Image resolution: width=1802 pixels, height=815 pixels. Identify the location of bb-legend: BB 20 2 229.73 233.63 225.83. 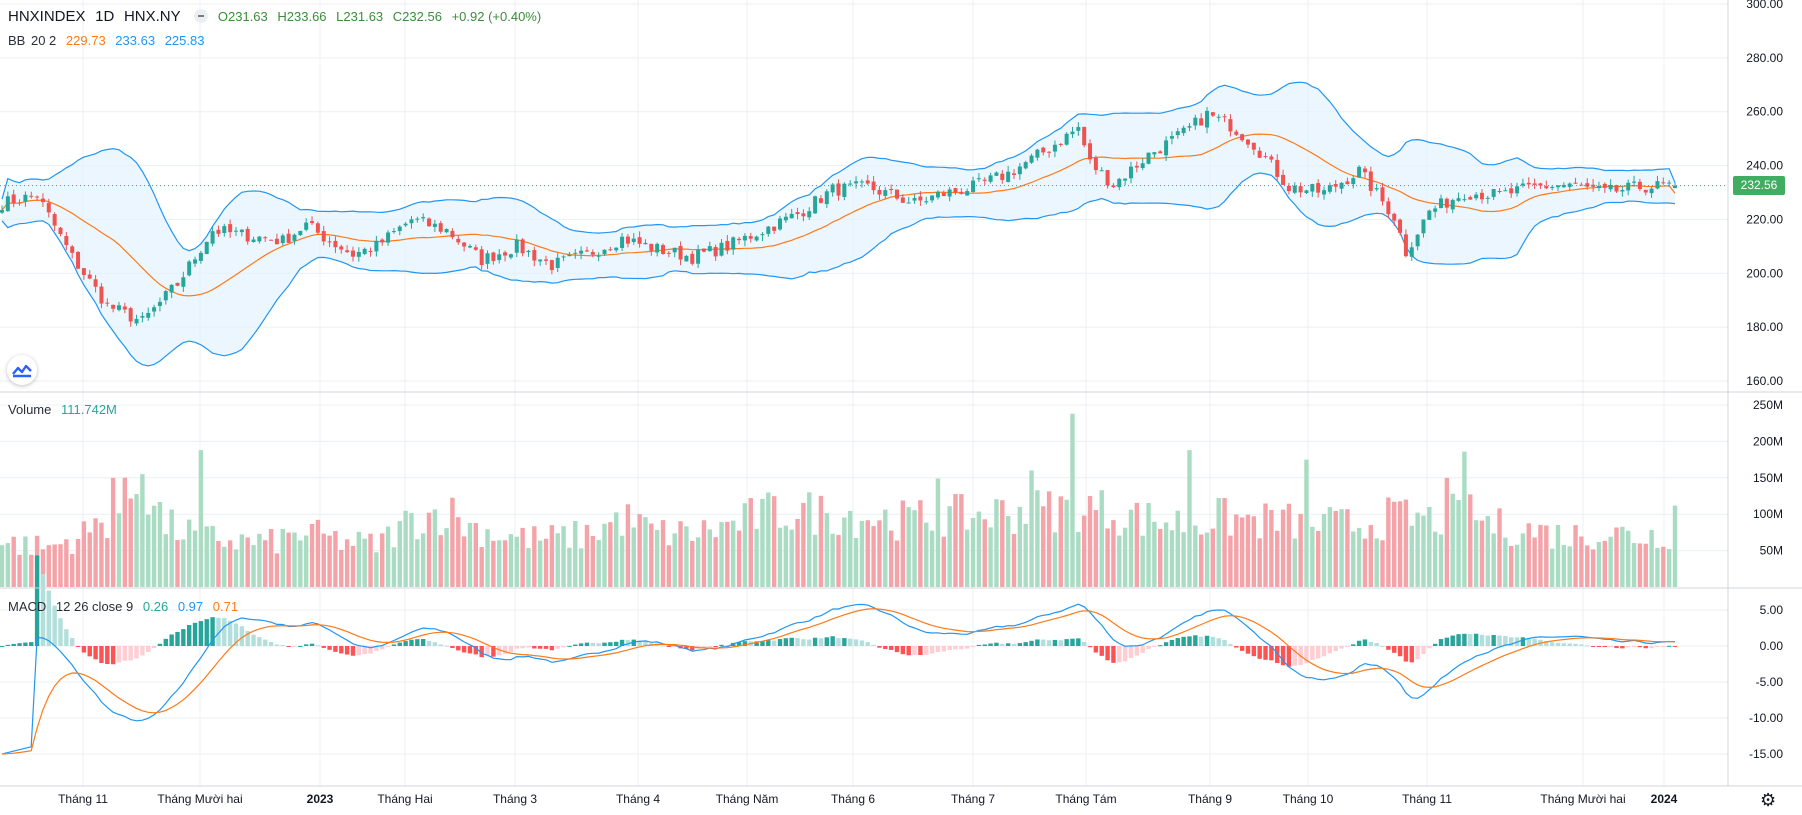
(109, 40).